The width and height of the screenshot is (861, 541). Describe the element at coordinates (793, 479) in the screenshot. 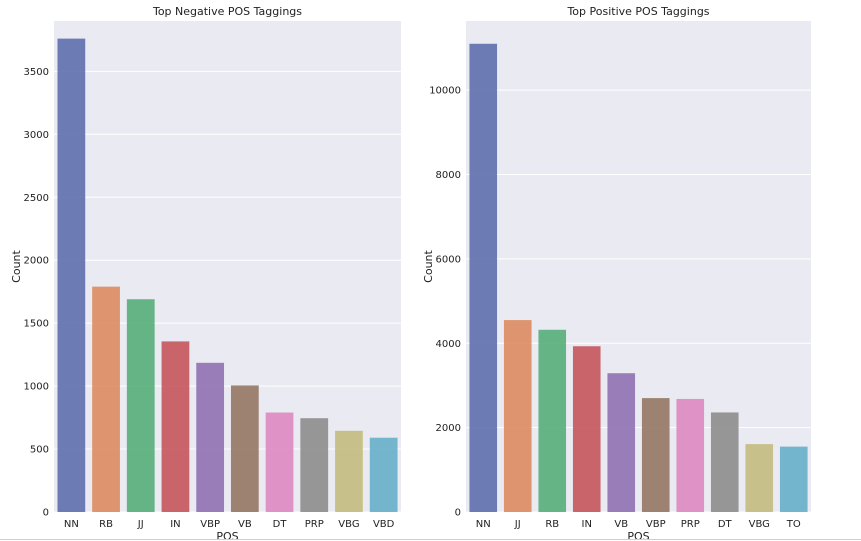

I see `bar-to` at that location.